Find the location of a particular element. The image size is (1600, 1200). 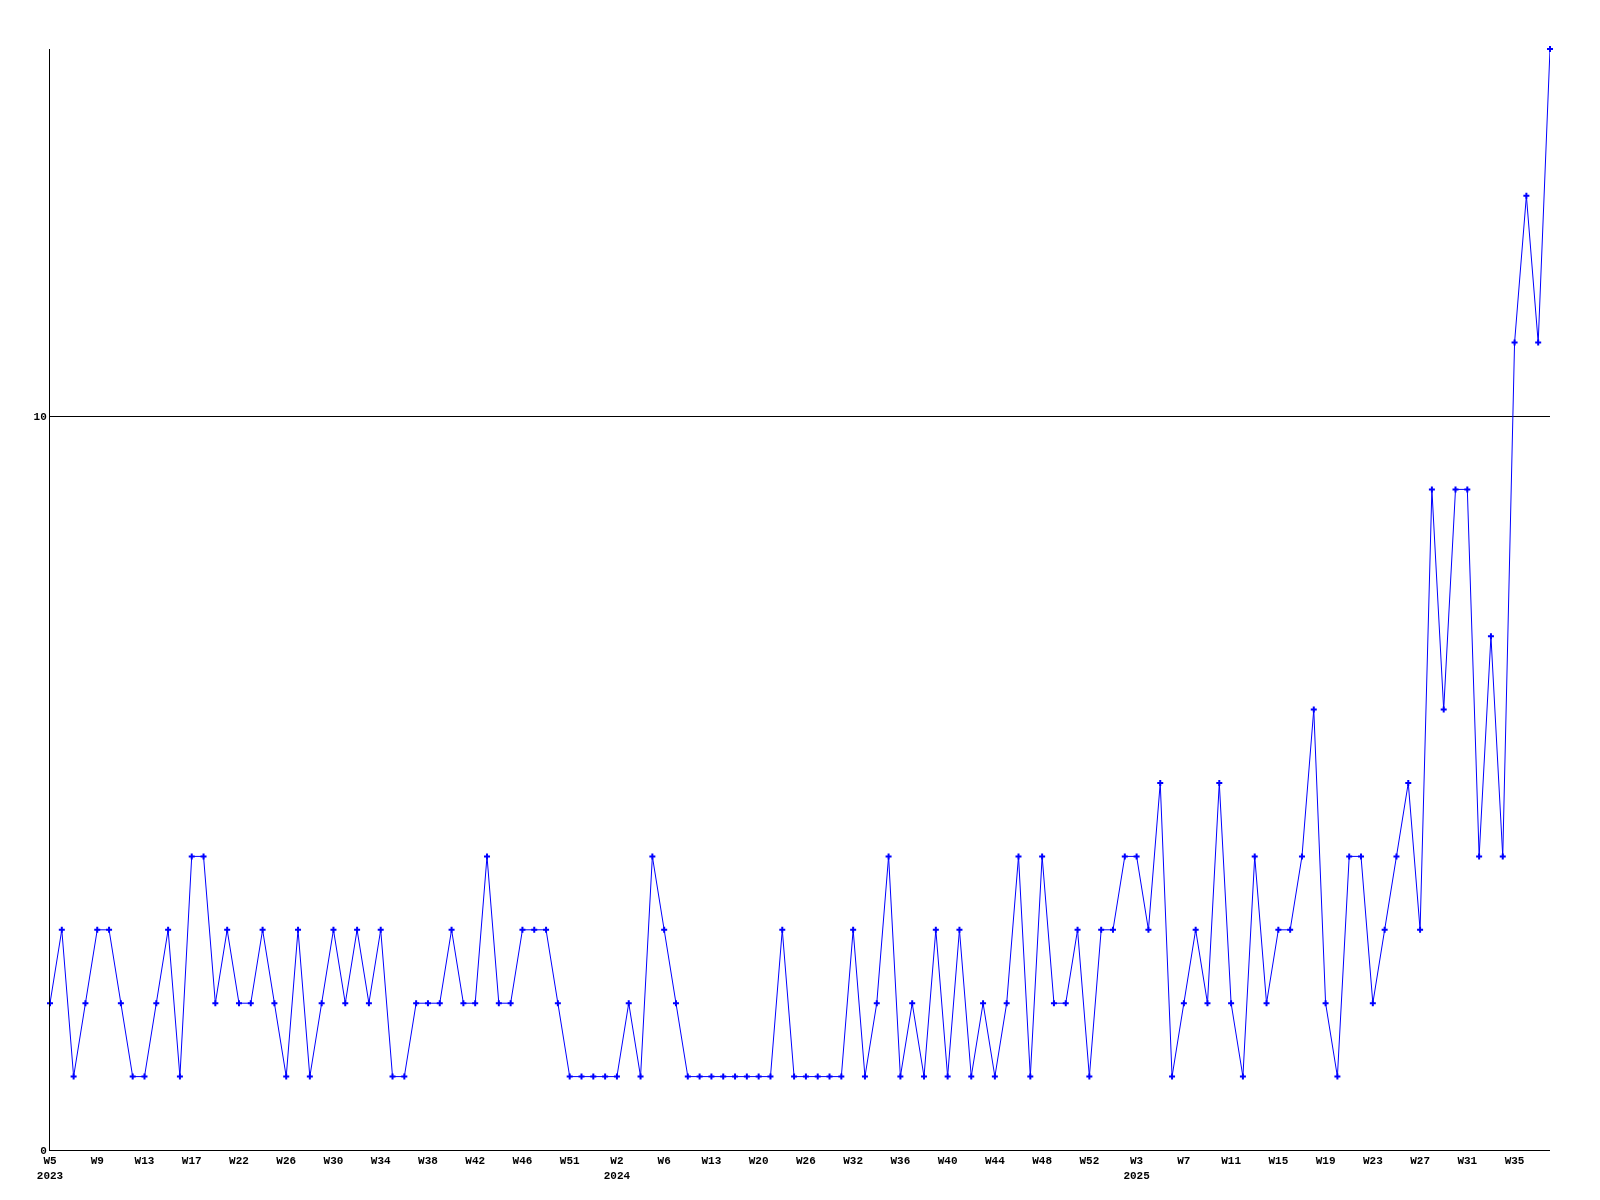

x-tick-label: W31 is located at coordinates (1467, 1161).